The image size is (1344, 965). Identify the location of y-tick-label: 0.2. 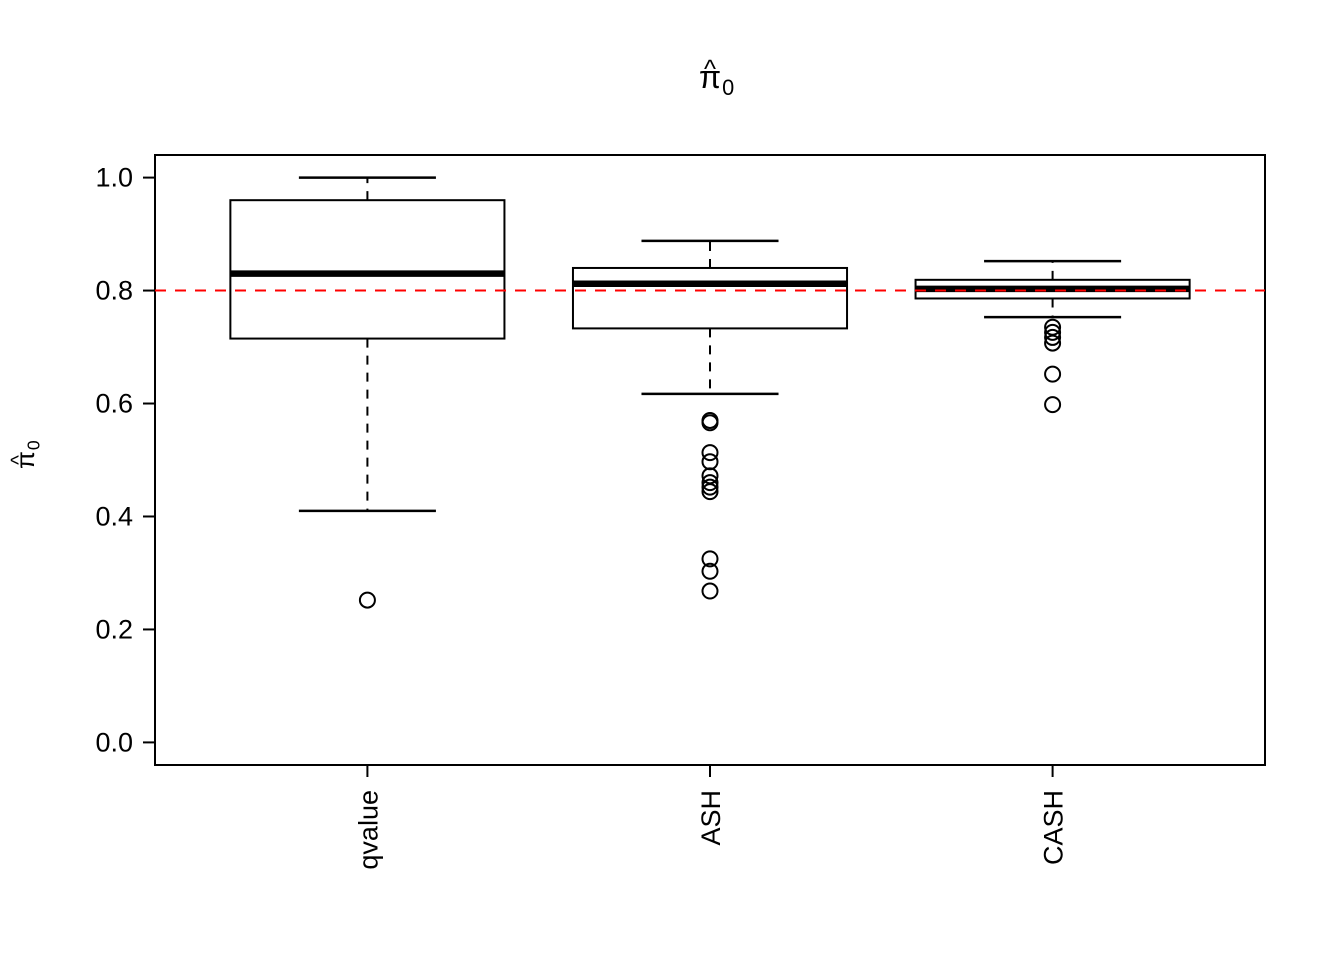
(114, 629).